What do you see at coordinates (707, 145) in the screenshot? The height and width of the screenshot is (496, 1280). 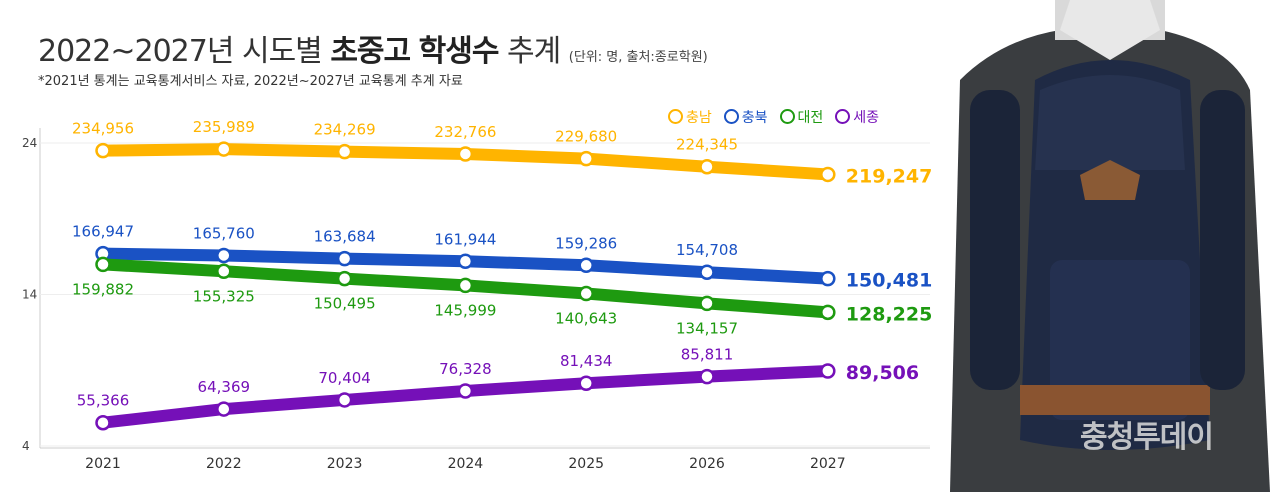 I see `data-label: 224,345` at bounding box center [707, 145].